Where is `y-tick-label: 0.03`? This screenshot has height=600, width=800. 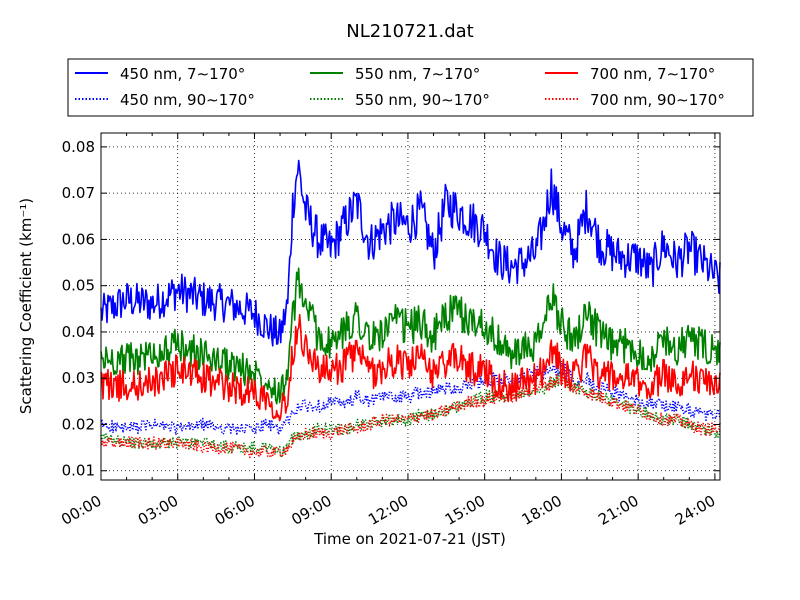
y-tick-label: 0.03 is located at coordinates (78, 378).